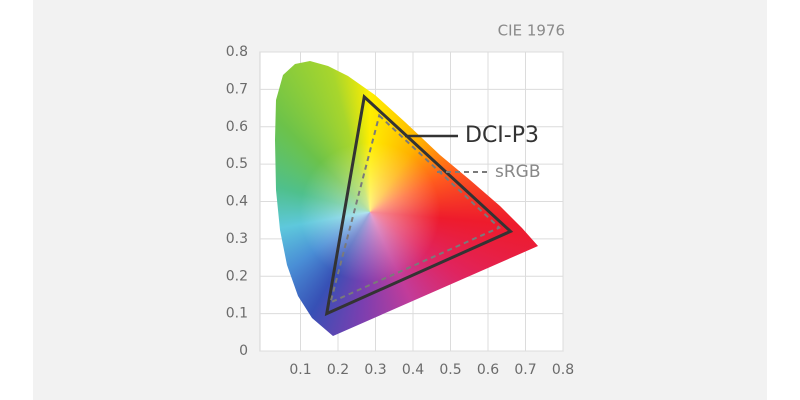  Describe the element at coordinates (237, 52) in the screenshot. I see `y-tick-label: 0.8` at that location.